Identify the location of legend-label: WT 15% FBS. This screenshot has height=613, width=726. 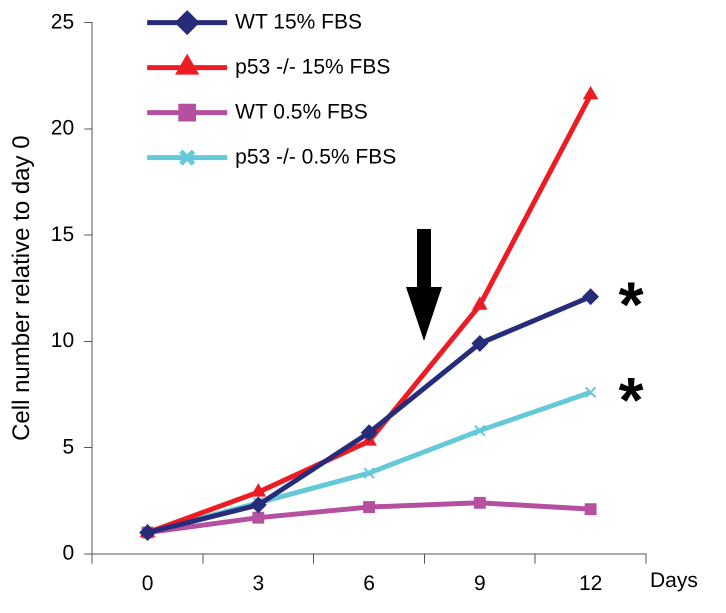
(298, 22).